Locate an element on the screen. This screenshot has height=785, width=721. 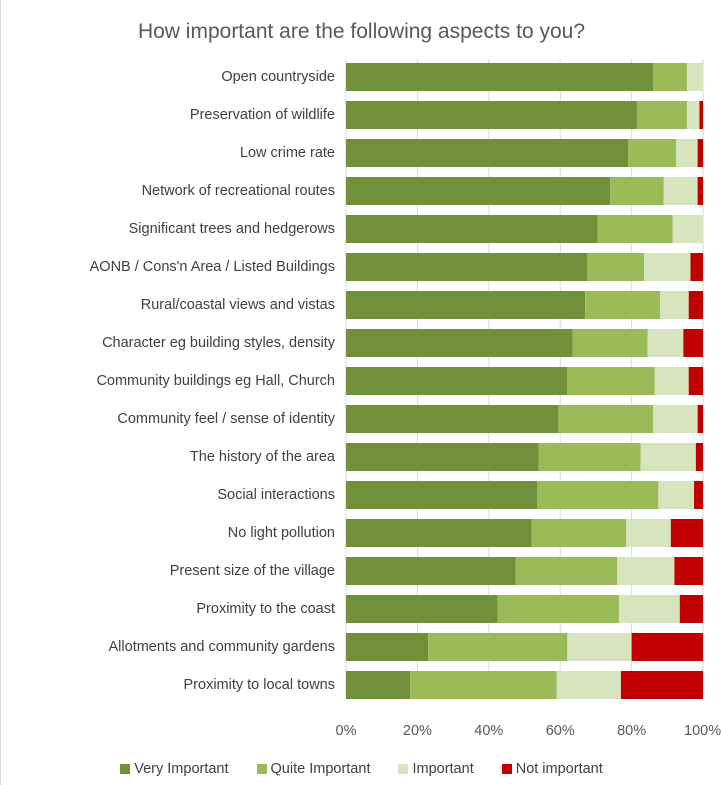
legend-label: Very Important is located at coordinates (181, 769).